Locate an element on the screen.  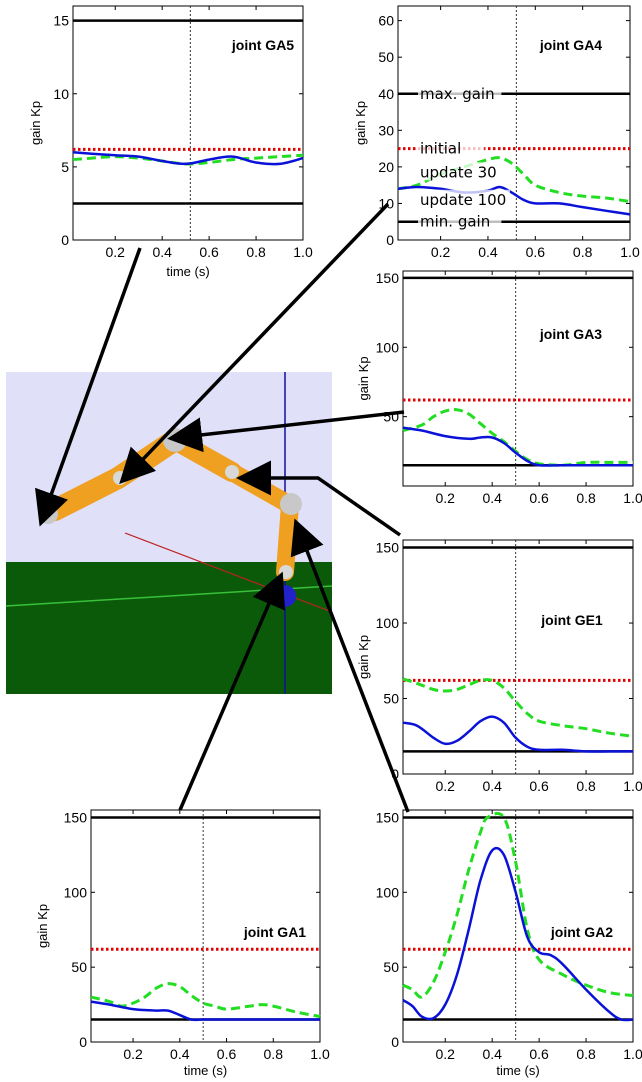
y-tick-label: 60 is located at coordinates (386, 21).